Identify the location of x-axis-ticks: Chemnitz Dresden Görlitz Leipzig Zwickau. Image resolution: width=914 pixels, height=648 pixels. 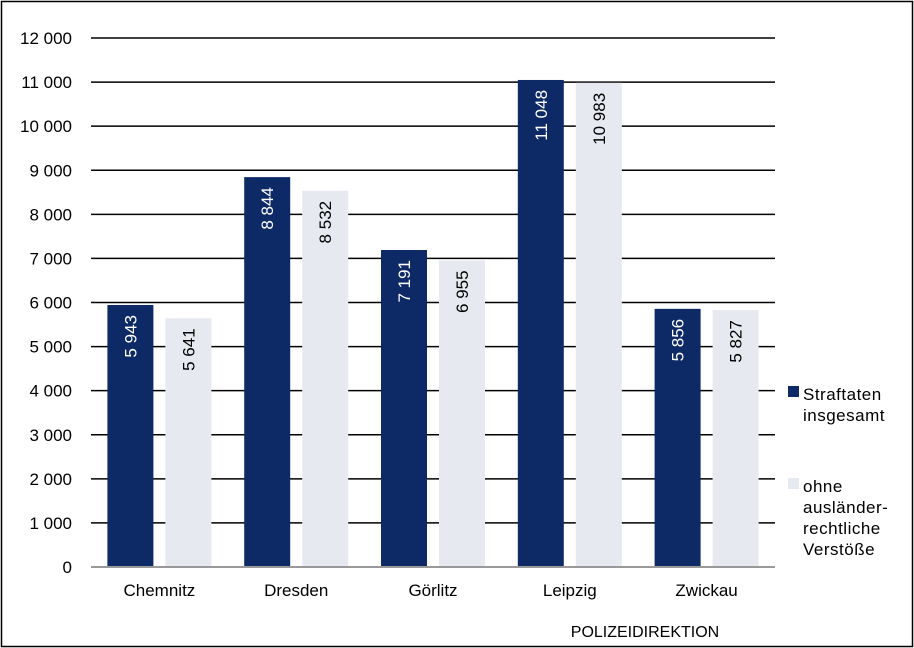
(430, 590).